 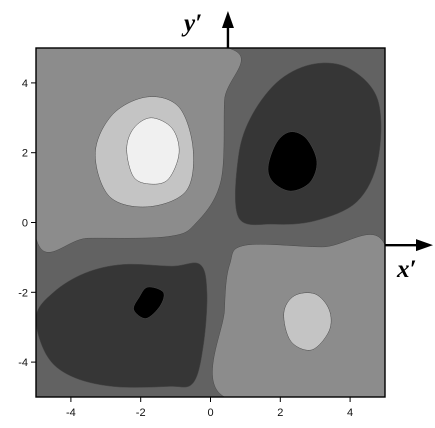 What do you see at coordinates (406, 269) in the screenshot?
I see `x-prime-axis-label: x′` at bounding box center [406, 269].